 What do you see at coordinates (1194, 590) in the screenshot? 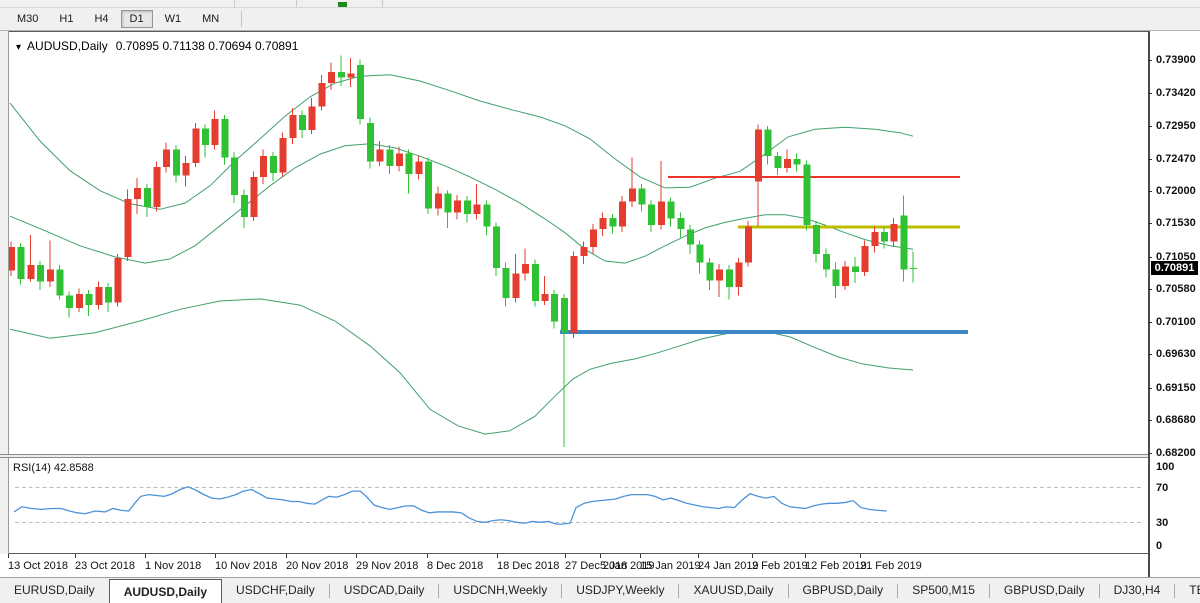
I see `chart-tab-tech1: TECH1` at bounding box center [1194, 590].